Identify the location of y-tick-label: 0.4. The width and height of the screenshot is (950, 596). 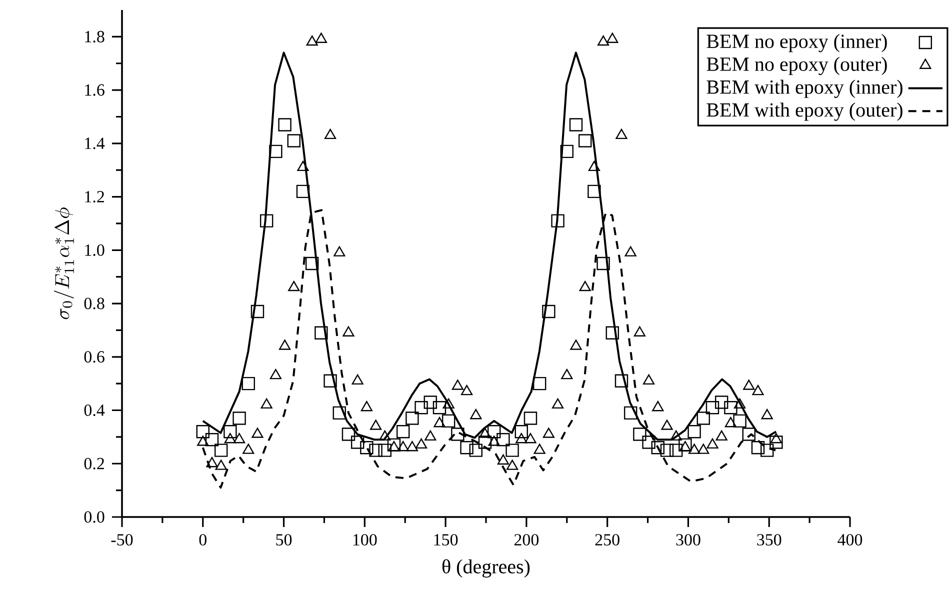
(94, 410).